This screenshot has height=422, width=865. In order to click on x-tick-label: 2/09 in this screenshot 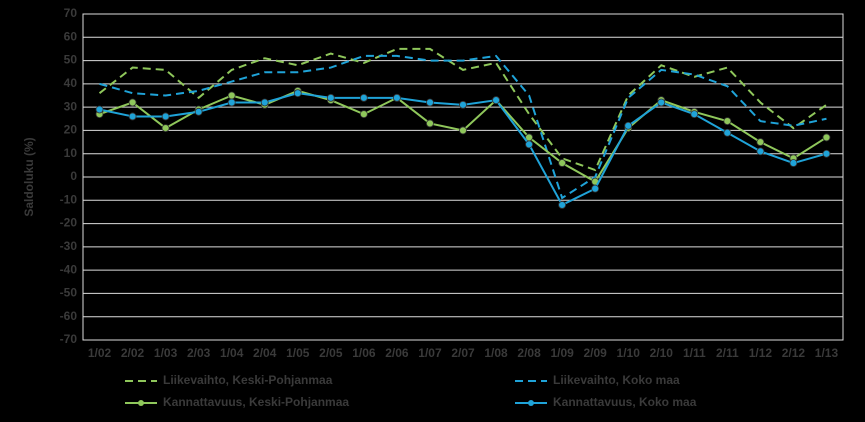, I will do `click(595, 353)`.